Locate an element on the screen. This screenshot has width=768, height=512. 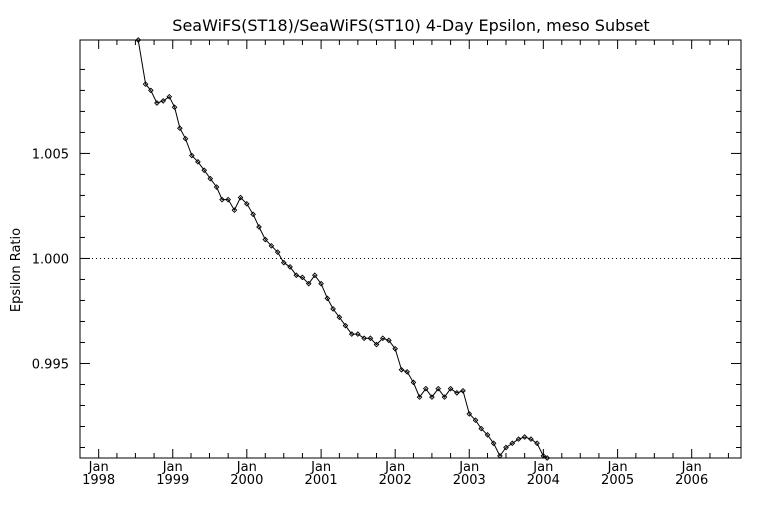
y-axis-label: Epsilon Ratio is located at coordinates (16, 270).